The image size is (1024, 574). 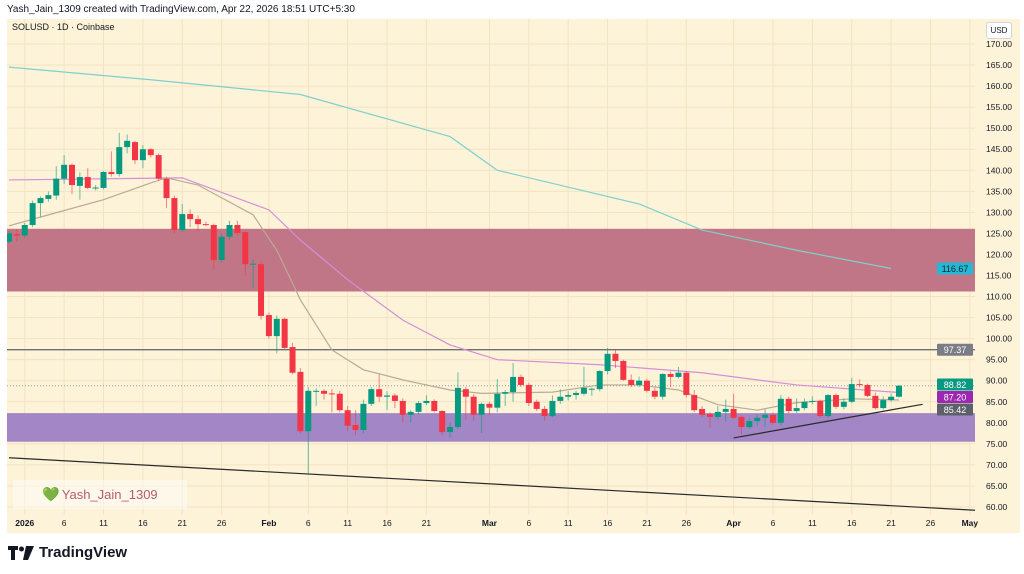 What do you see at coordinates (568, 523) in the screenshot?
I see `x-tick-label: 11` at bounding box center [568, 523].